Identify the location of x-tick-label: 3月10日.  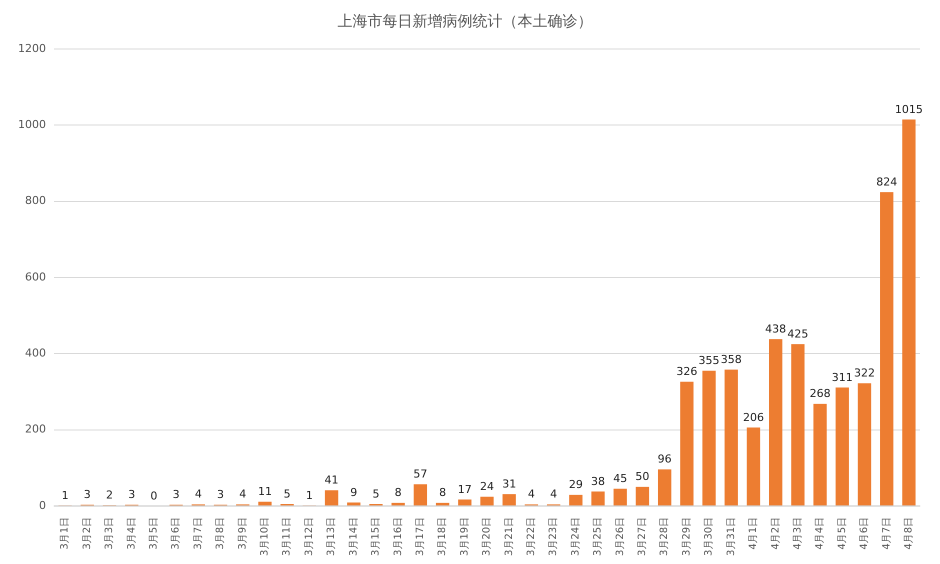
(265, 536).